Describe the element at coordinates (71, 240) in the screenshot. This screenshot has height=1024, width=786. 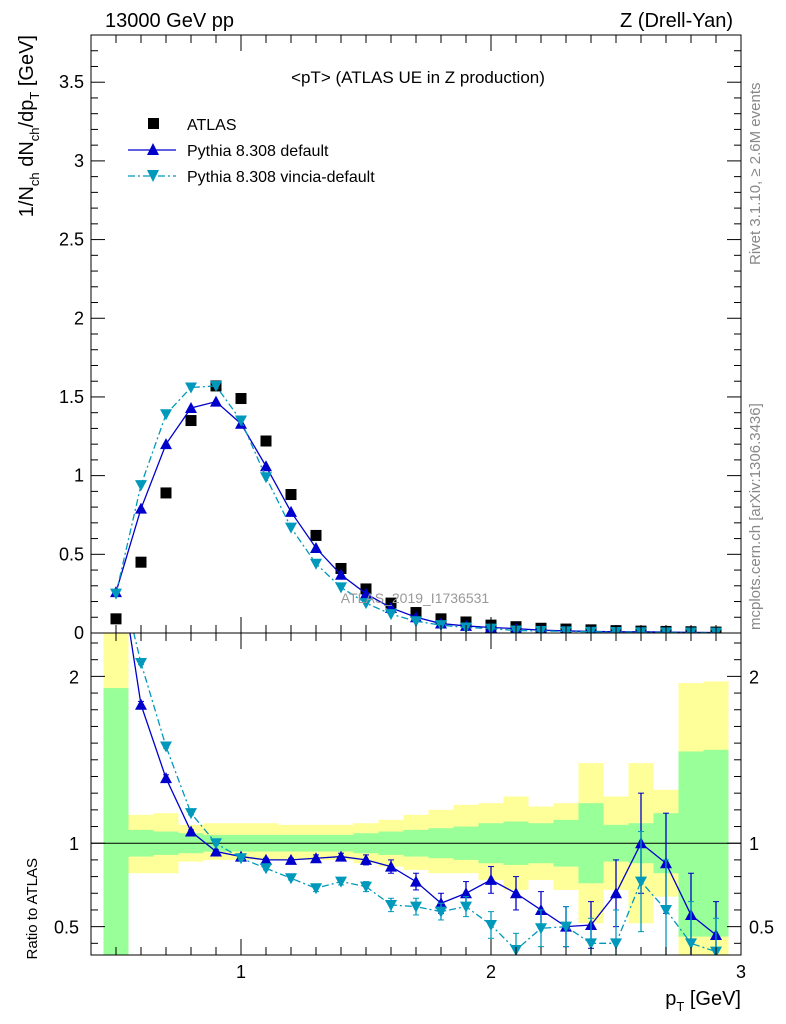
I see `main-y-tick-label: 2.5` at that location.